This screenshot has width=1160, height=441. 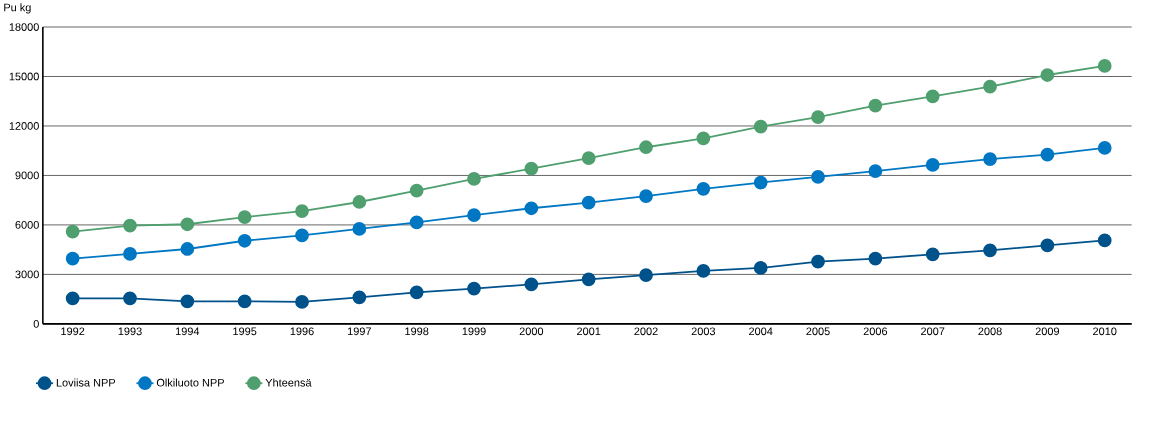 I want to click on x-tick-label: 1992, so click(x=73, y=331).